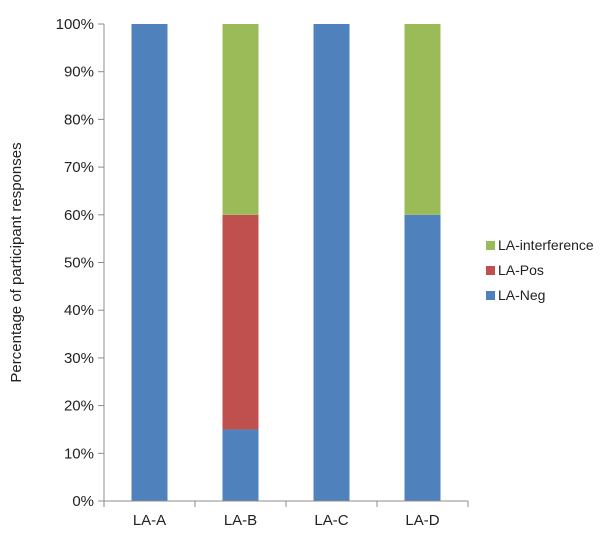 This screenshot has height=536, width=610. I want to click on y-tick-label: 40%, so click(79, 310).